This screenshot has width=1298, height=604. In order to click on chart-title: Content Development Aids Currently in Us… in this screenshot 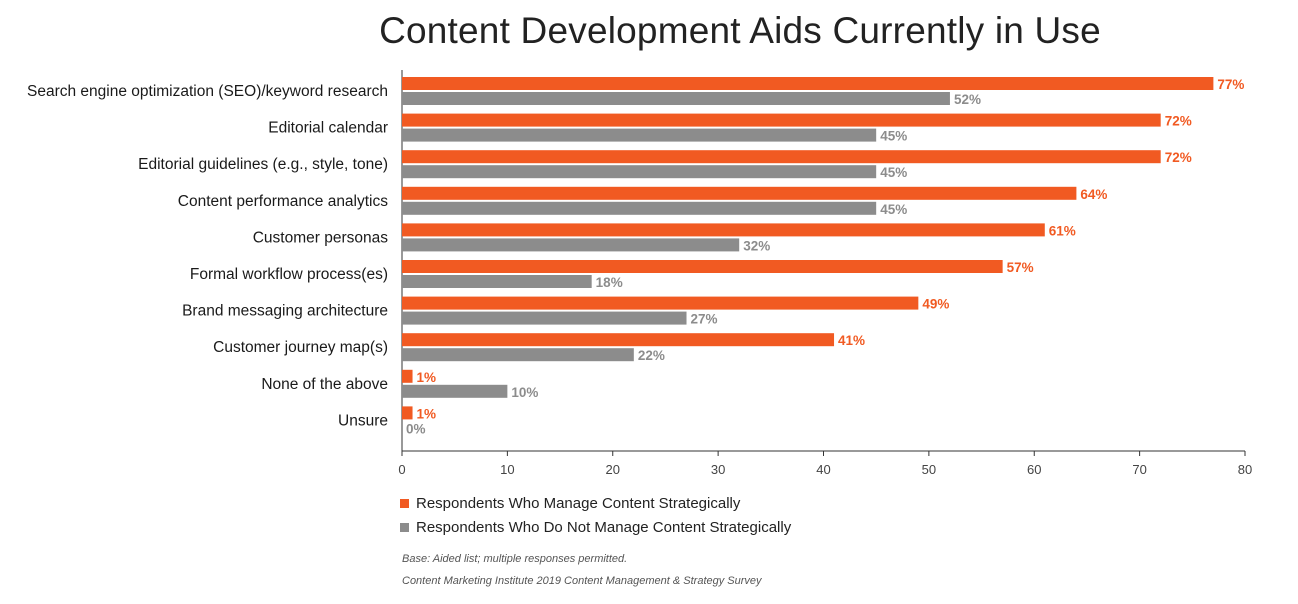, I will do `click(740, 30)`.